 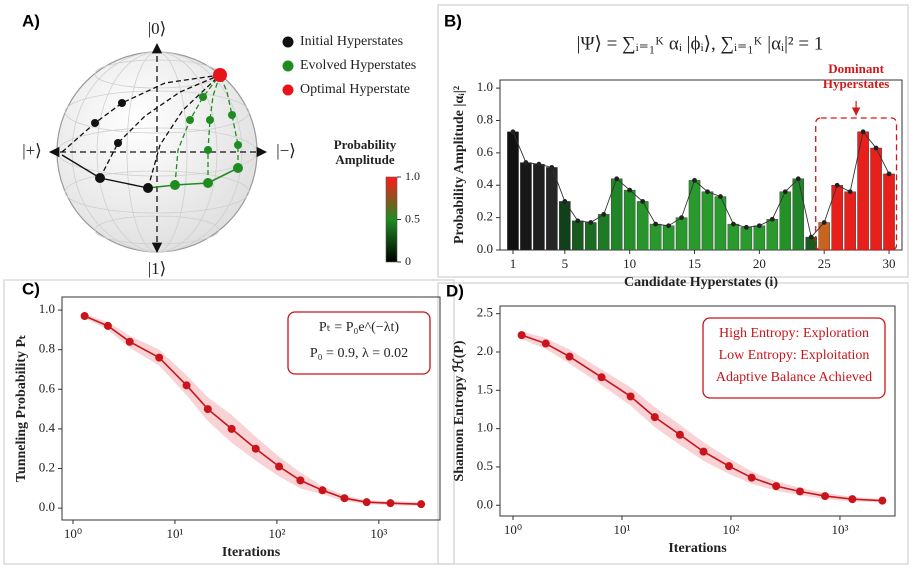 I want to click on y-tick-label: 0.5, so click(x=485, y=465).